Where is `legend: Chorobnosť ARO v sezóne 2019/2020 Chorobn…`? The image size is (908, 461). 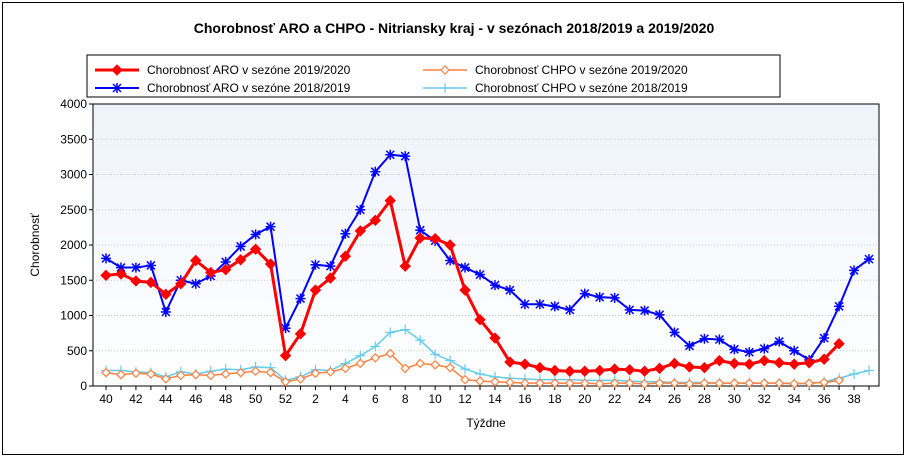 legend: Chorobnosť ARO v sezóne 2019/2020 Chorobn… is located at coordinates (433, 76).